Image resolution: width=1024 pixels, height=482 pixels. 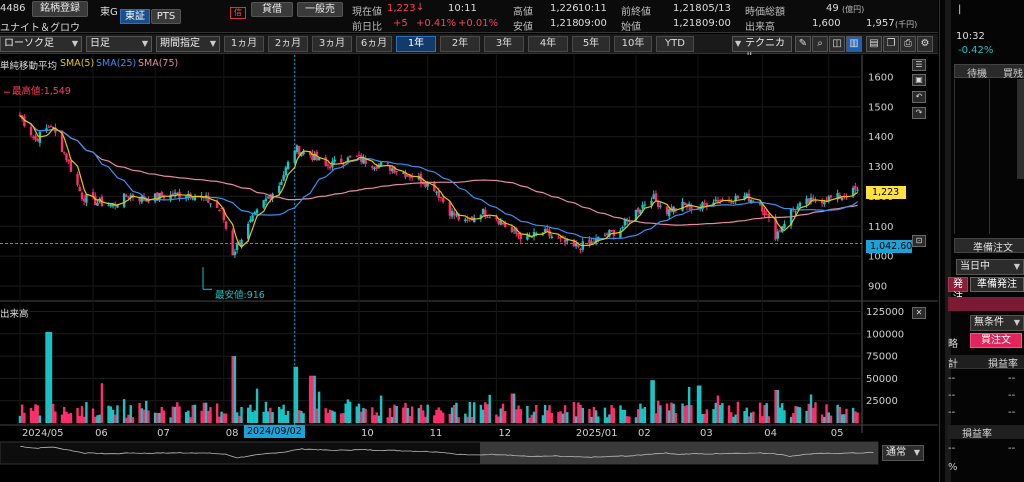 What do you see at coordinates (990, 267) in the screenshot?
I see `session-select: 当日中 ▼` at bounding box center [990, 267].